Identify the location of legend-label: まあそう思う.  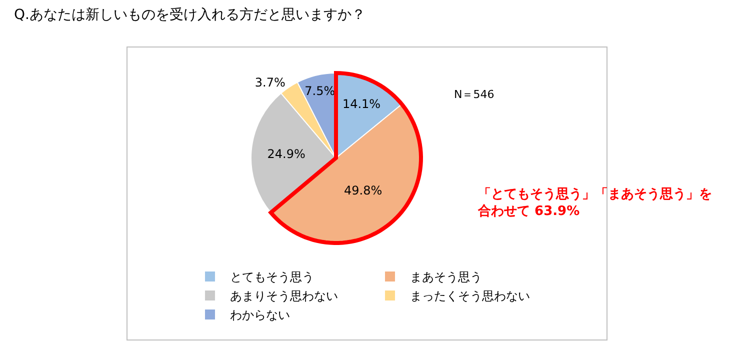
(446, 277).